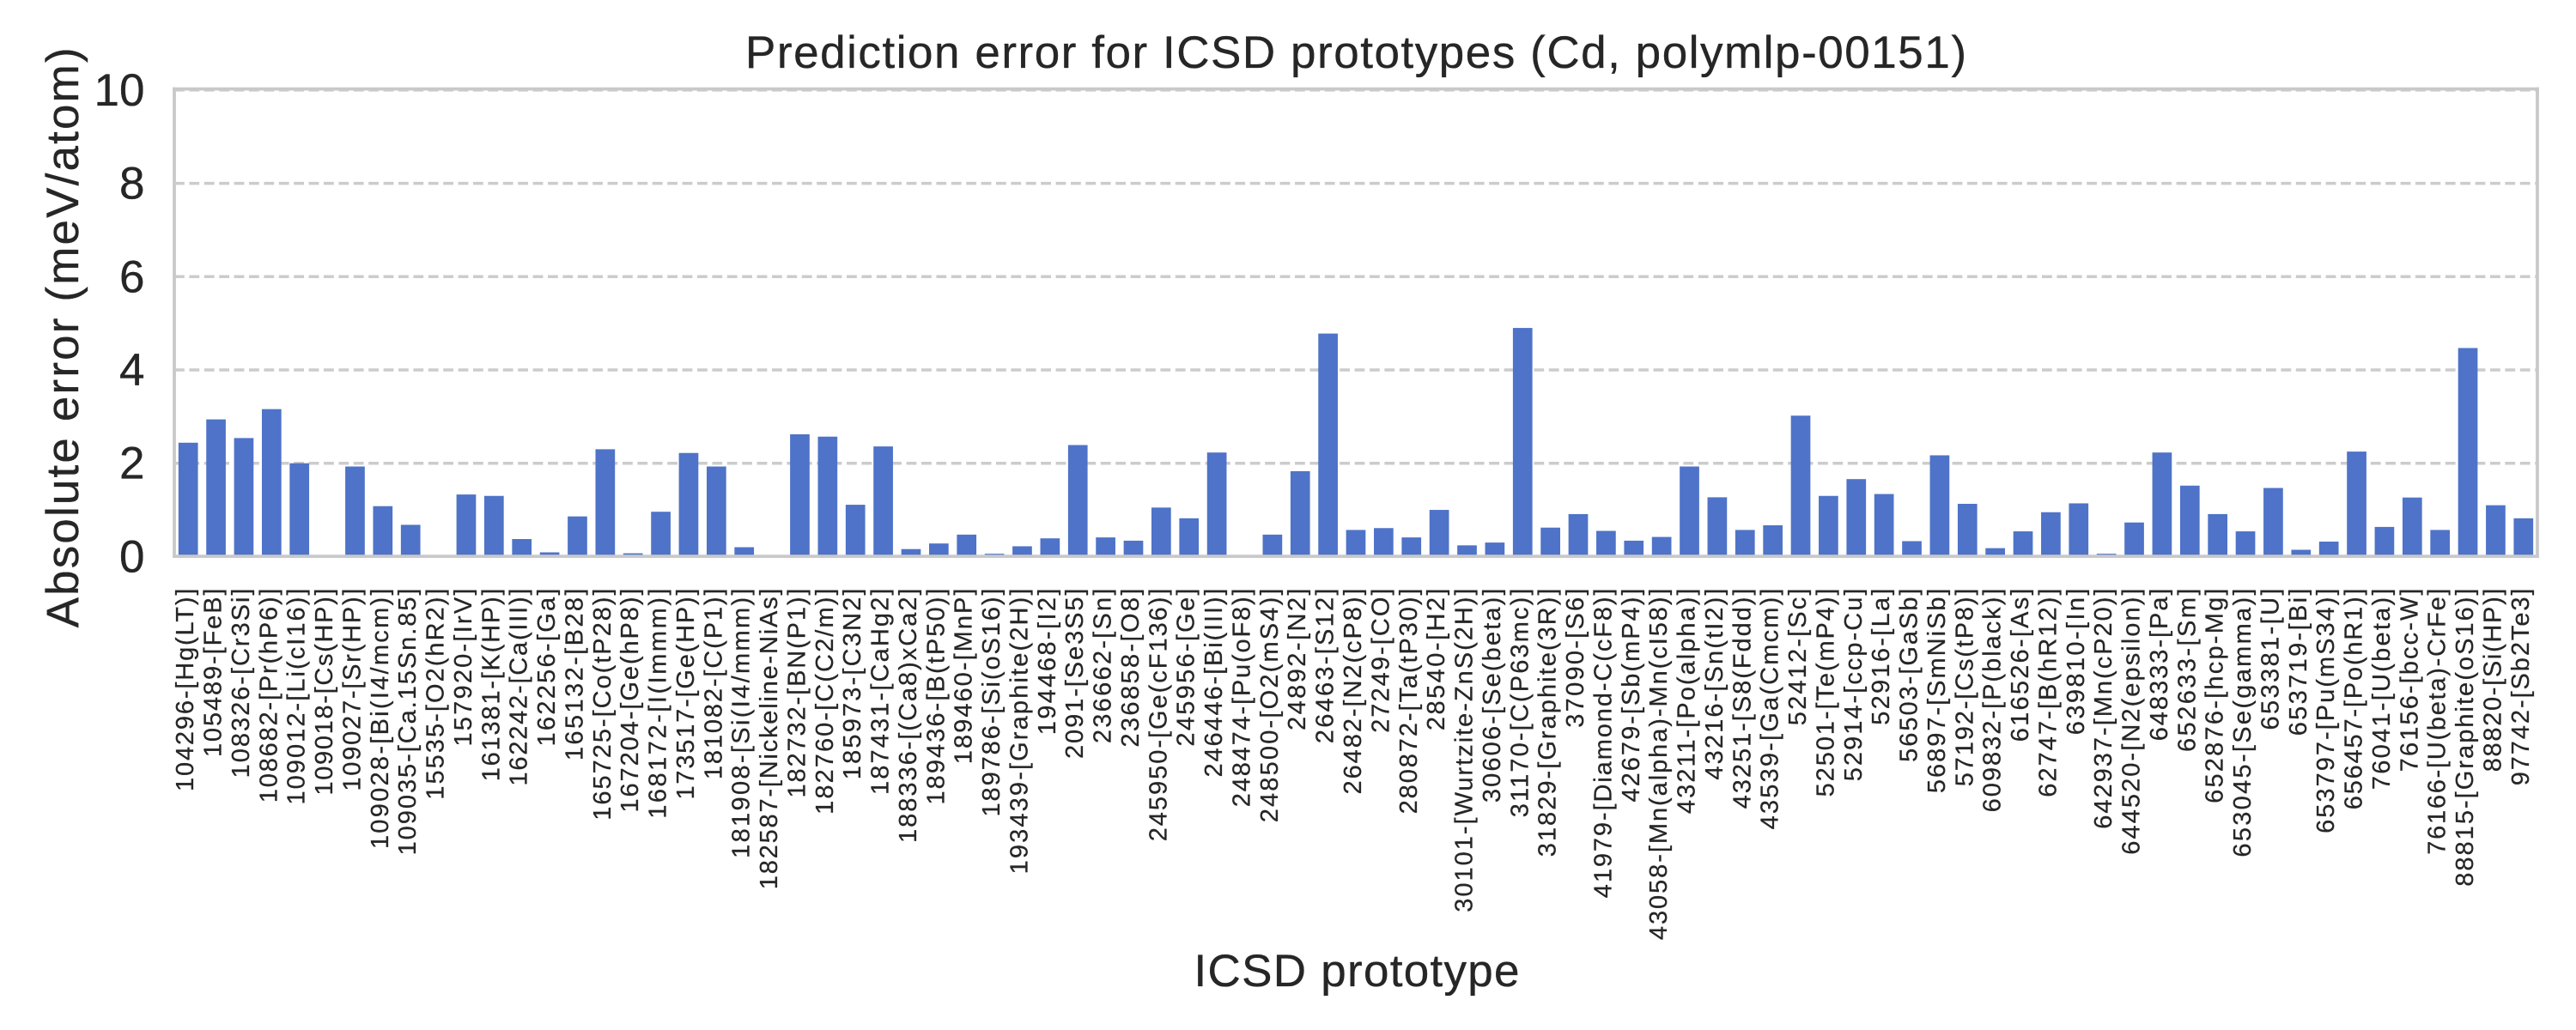  I want to click on svg-text: 37090-[S6], so click(1576, 658).